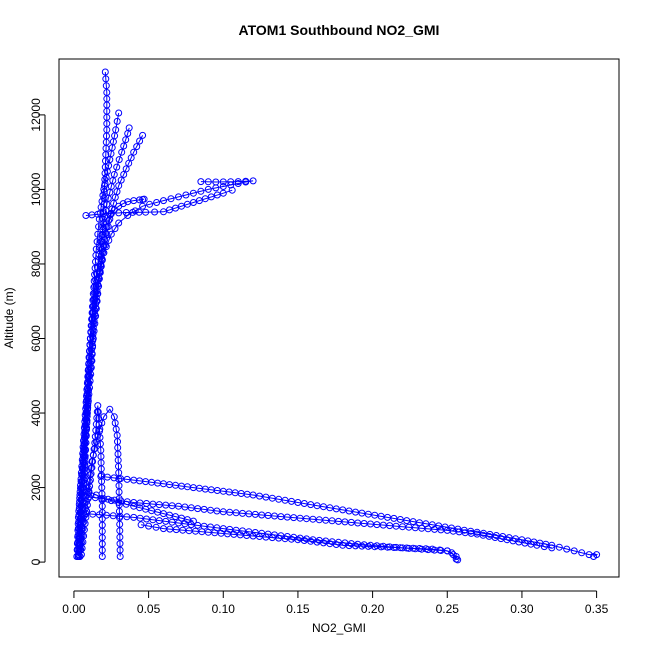  I want to click on x-tick-label: 0.05, so click(149, 609).